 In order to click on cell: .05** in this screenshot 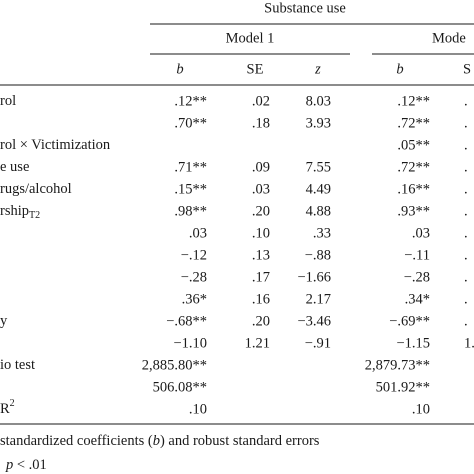, I will do `click(413, 145)`.